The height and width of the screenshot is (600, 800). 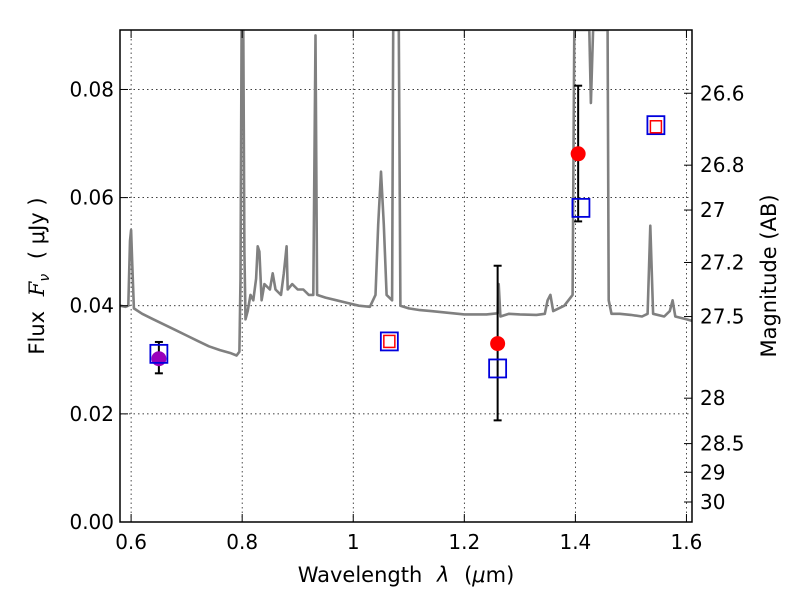 I want to click on x-axis-unit-open: (, so click(x=468, y=575).